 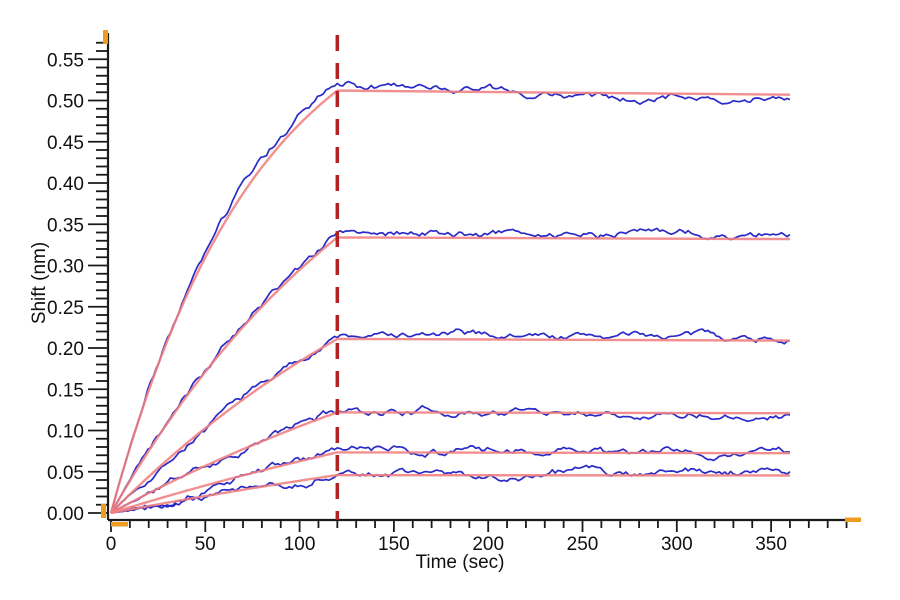 What do you see at coordinates (65, 102) in the screenshot?
I see `y-tick-label: 0.50` at bounding box center [65, 102].